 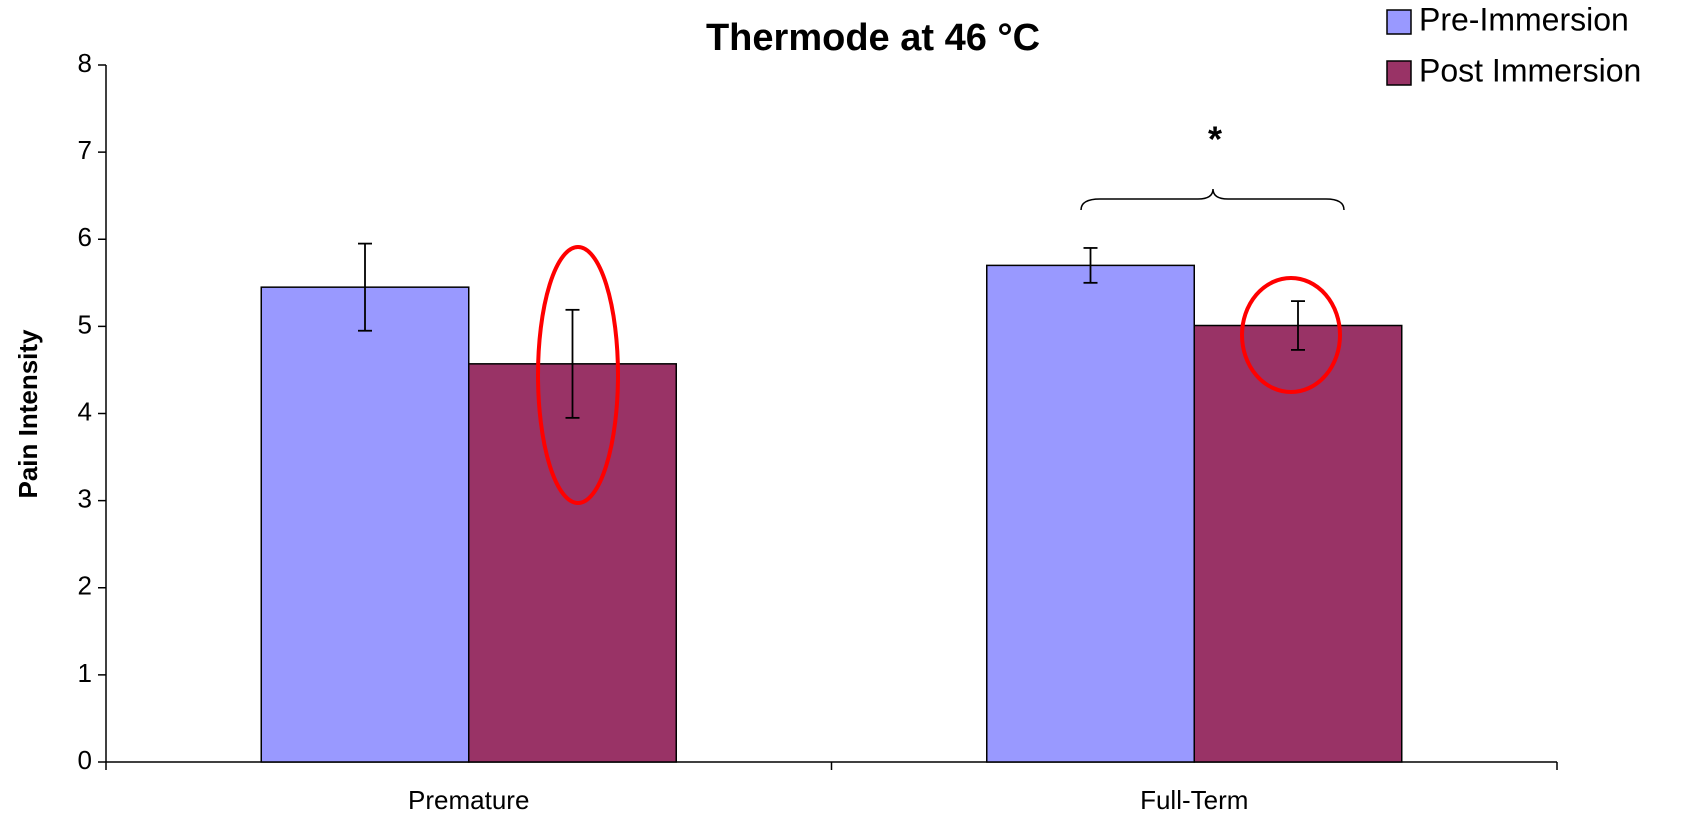 What do you see at coordinates (85, 411) in the screenshot?
I see `y-tick-label: 4` at bounding box center [85, 411].